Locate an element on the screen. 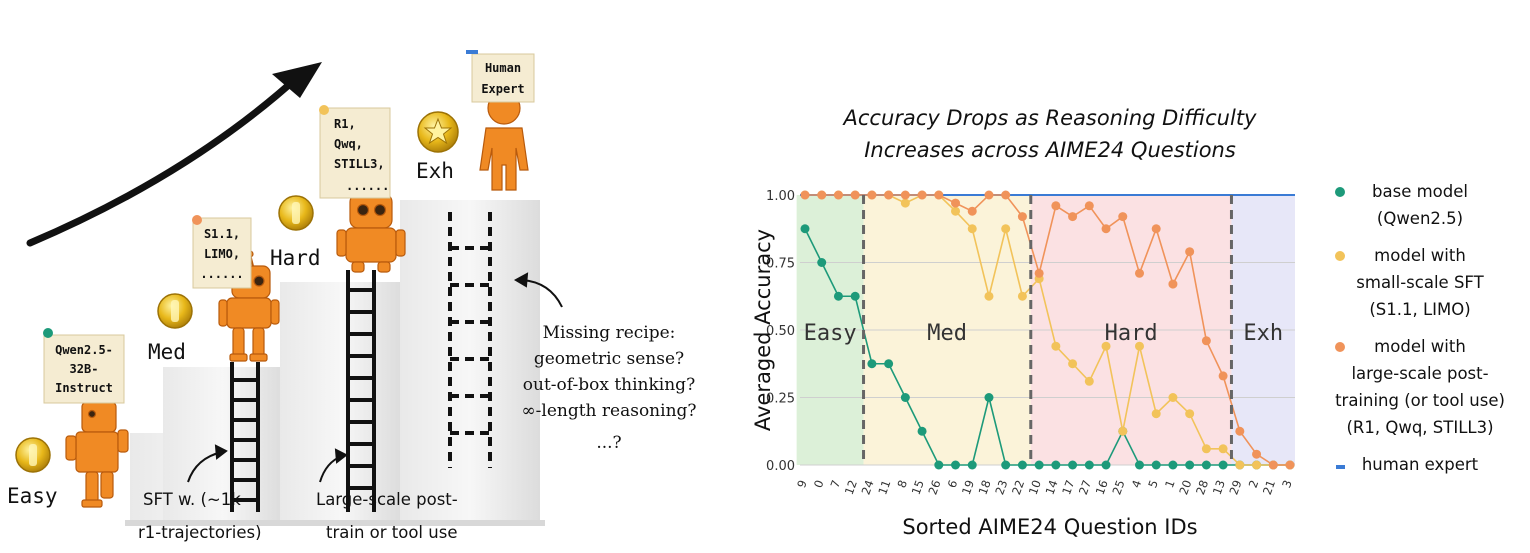 This screenshot has height=553, width=1530. note-med-line-1: S1.1, is located at coordinates (222, 234).